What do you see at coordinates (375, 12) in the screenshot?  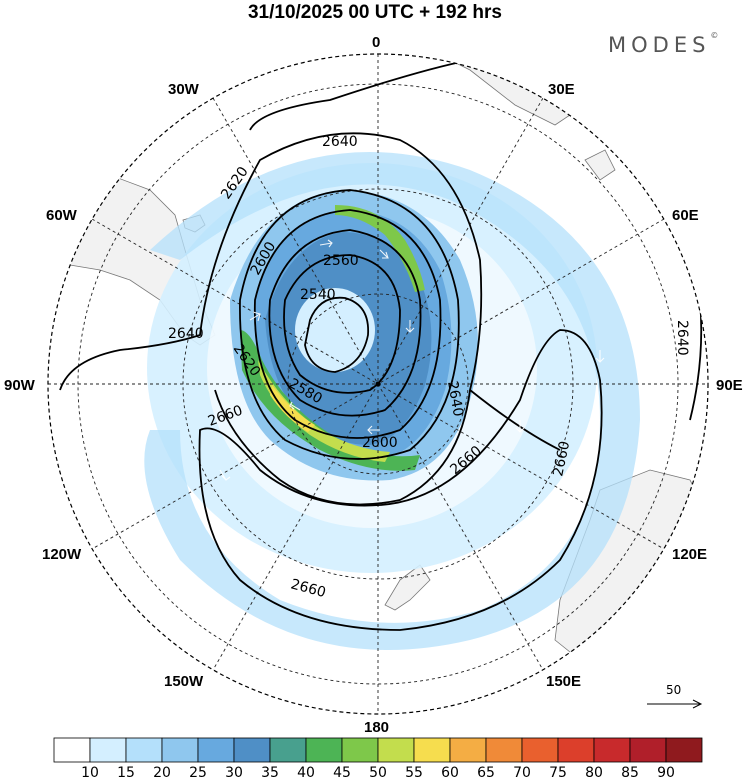 I see `map-title: 31/10/2025 00 UTC + 192 hrs` at bounding box center [375, 12].